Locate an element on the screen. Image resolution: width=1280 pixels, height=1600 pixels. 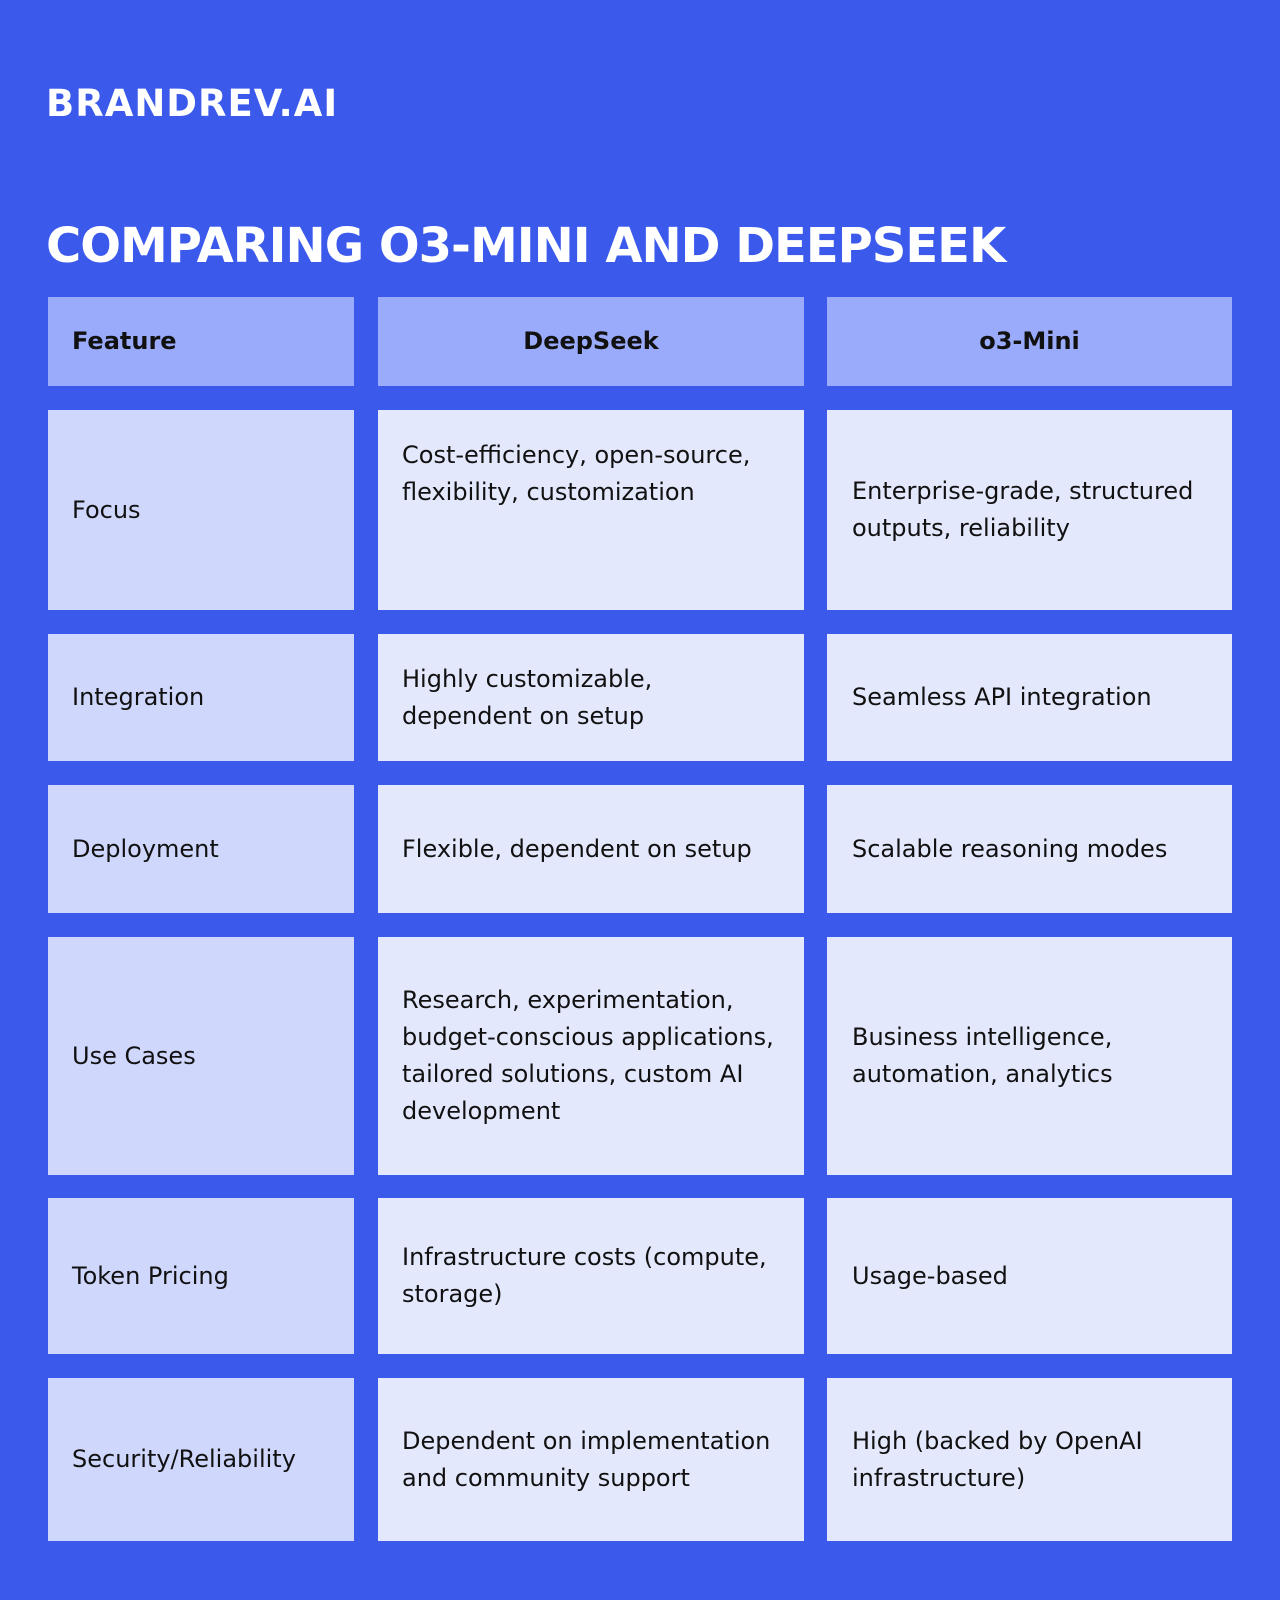
deepseek-cell: Infrastructure costs (compute, storage) is located at coordinates (591, 1276).